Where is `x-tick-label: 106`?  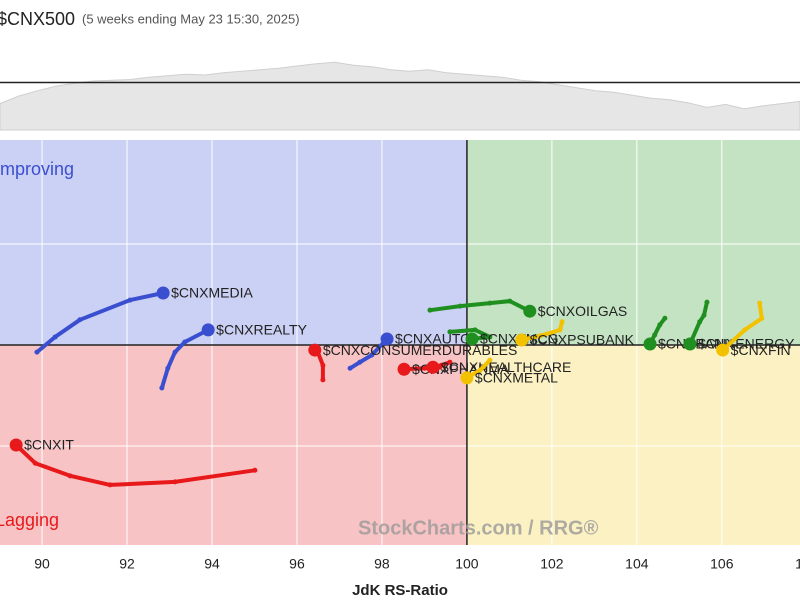 x-tick-label: 106 is located at coordinates (722, 564).